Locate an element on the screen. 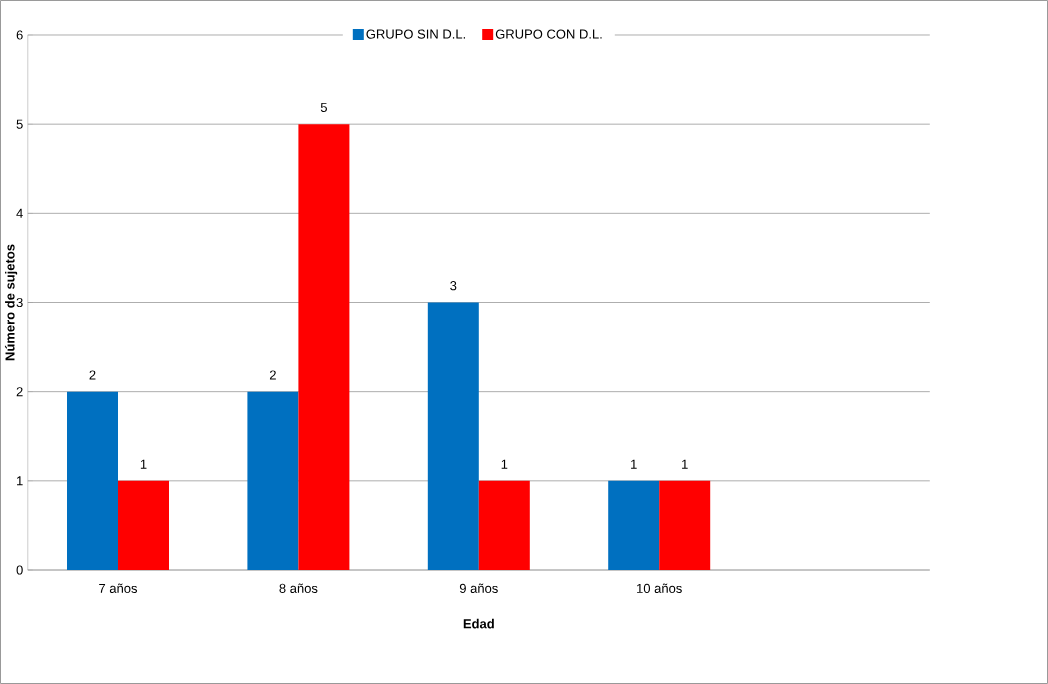 The image size is (1048, 684). x-tick-label: 10 años is located at coordinates (659, 588).